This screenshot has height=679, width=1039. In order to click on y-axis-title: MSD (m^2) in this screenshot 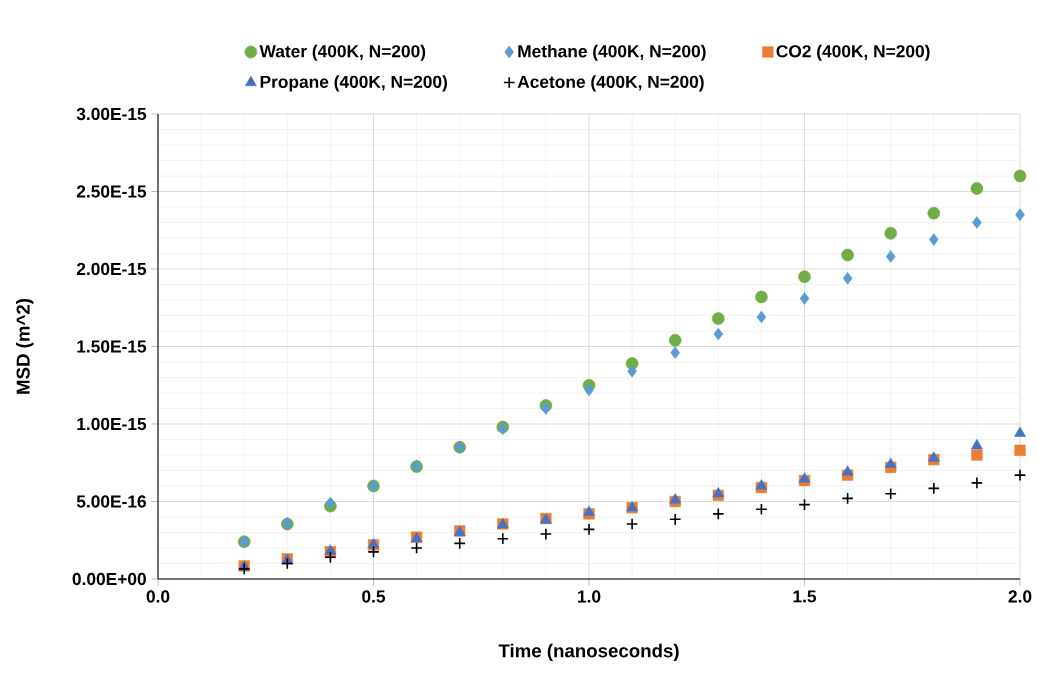, I will do `click(25, 346)`.